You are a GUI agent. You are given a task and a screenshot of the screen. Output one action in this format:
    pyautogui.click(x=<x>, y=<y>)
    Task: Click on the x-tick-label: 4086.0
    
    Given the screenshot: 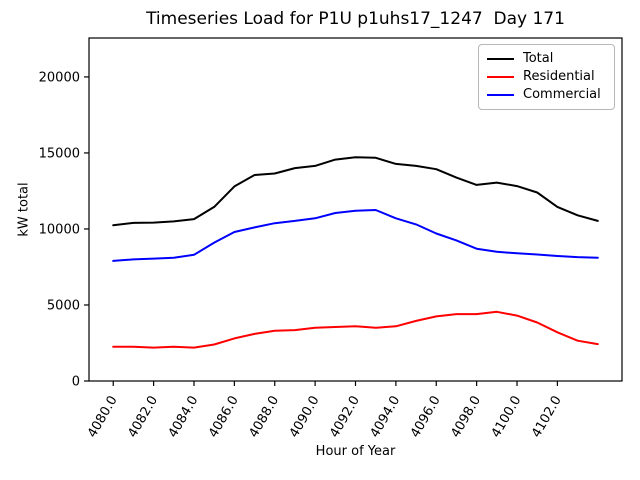 What is the action you would take?
    pyautogui.click(x=224, y=417)
    